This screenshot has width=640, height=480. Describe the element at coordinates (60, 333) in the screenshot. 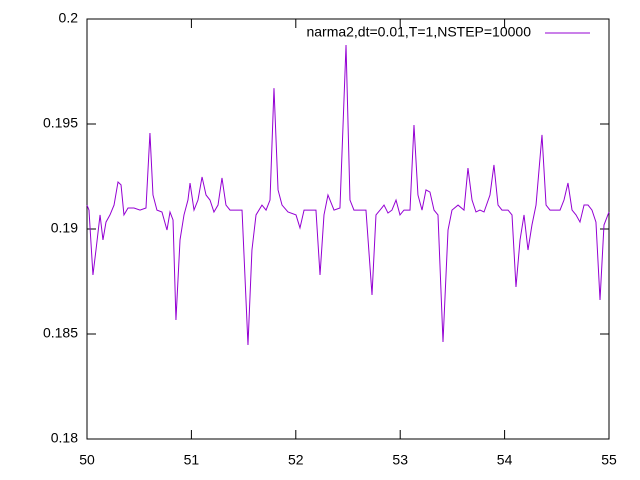

I see `y-tick-label: 0.185` at that location.